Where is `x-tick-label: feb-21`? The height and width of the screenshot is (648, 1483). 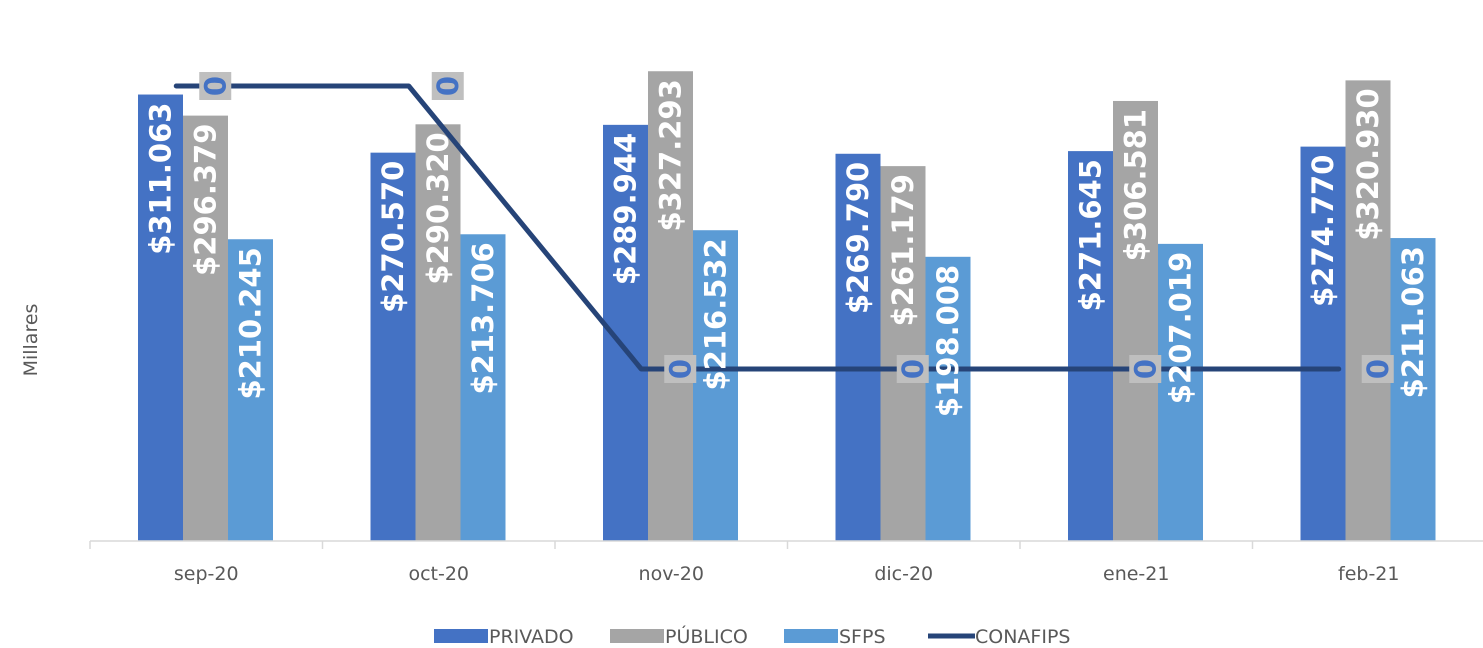
x-tick-label: feb-21 is located at coordinates (1368, 574).